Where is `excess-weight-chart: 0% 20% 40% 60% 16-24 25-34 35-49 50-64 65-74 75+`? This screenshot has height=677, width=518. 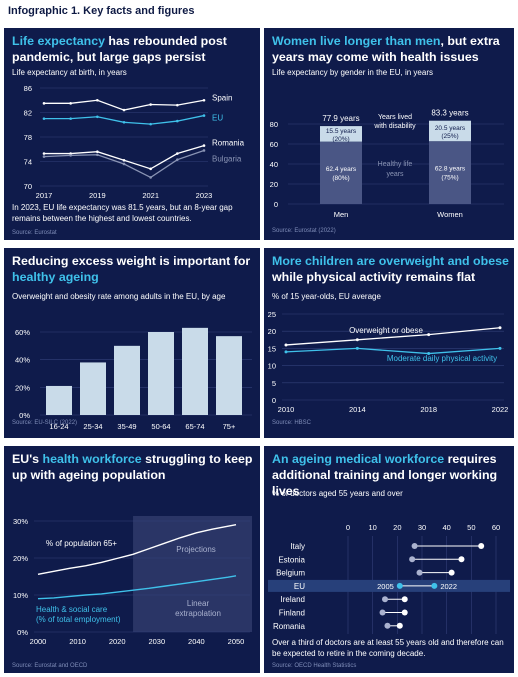
excess-weight-chart: 0% 20% 40% 60% 16-24 25-34 35-49 50-64 65-74 75+ is located at coordinates (133, 379).